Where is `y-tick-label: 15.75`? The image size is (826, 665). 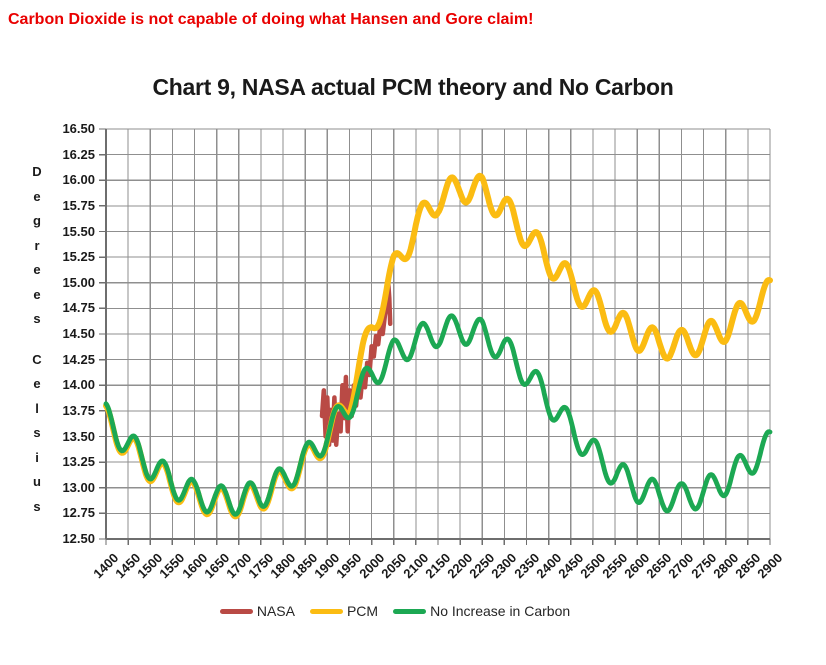 y-tick-label: 15.75 is located at coordinates (78, 205).